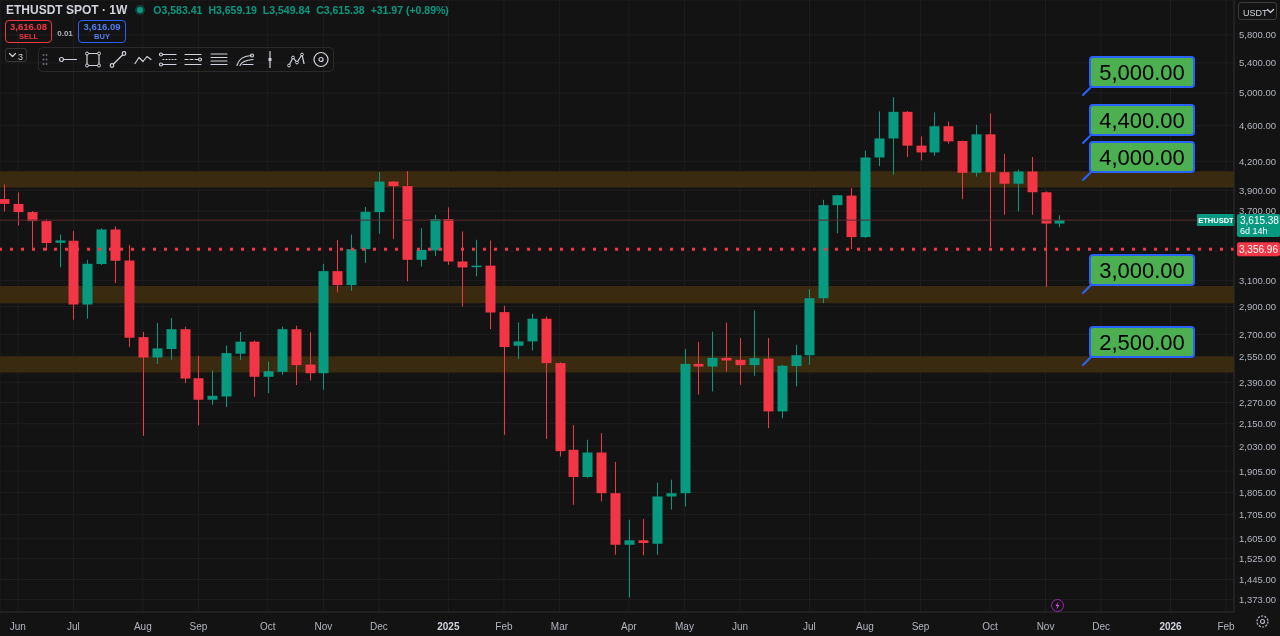 Image resolution: width=1280 pixels, height=636 pixels. What do you see at coordinates (1142, 342) in the screenshot?
I see `annotation: 2,500.00` at bounding box center [1142, 342].